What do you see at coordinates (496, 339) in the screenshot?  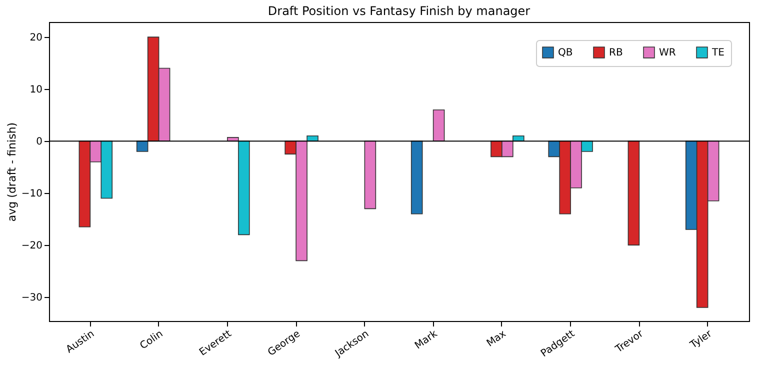 I see `x-tick-label: Max` at bounding box center [496, 339].